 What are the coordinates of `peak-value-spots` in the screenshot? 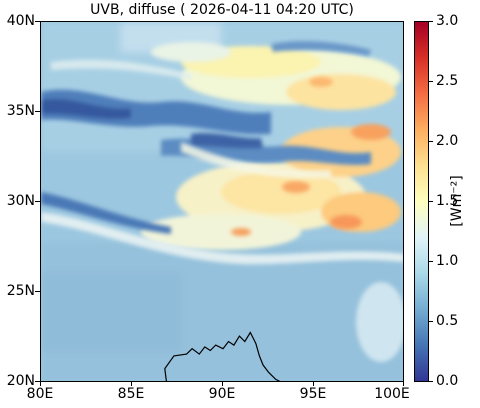 It's located at (311, 156).